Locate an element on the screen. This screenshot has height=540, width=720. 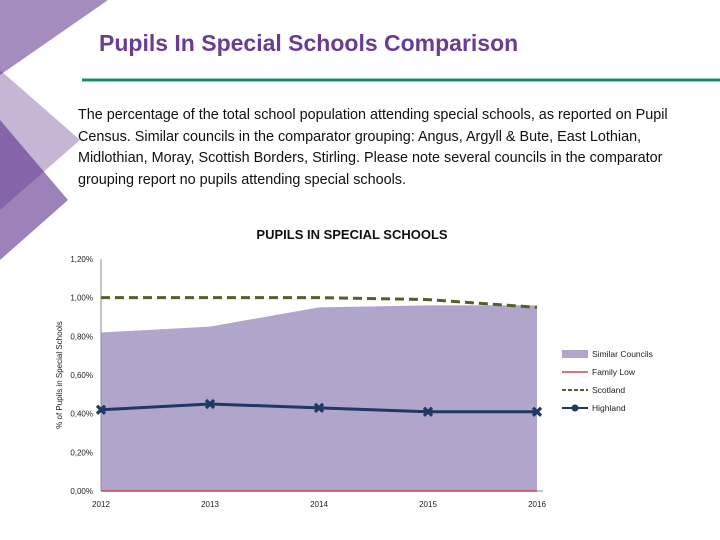
y-axis-label: % of Pupils in Special Schools is located at coordinates (59, 375).